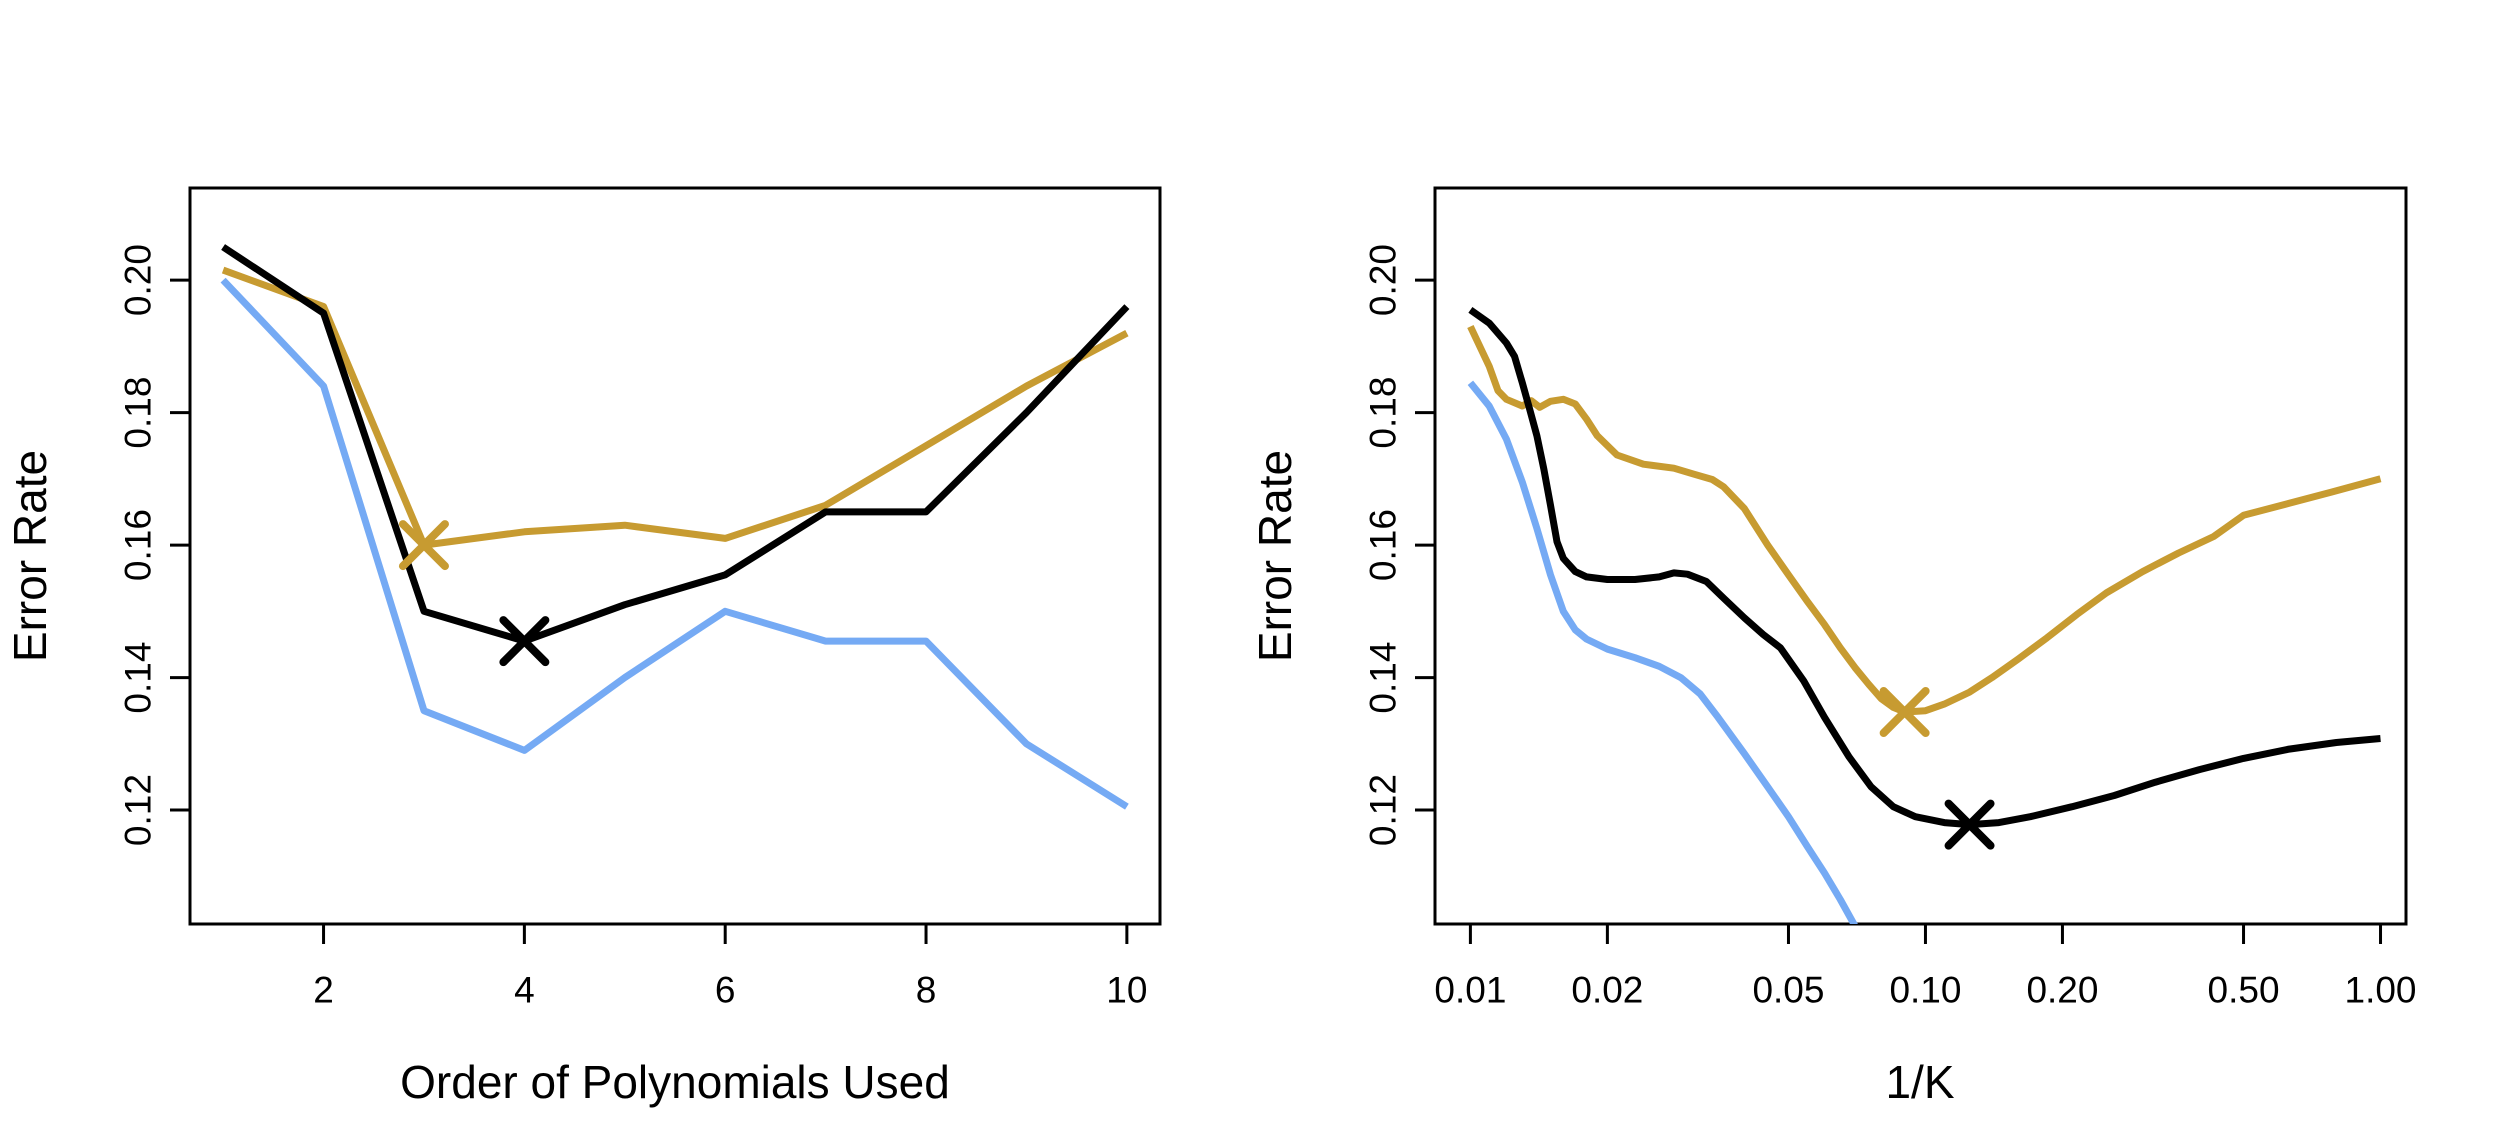 The width and height of the screenshot is (2500, 1139). I want to click on right-y-axis-title: Error Rate, so click(1275, 556).